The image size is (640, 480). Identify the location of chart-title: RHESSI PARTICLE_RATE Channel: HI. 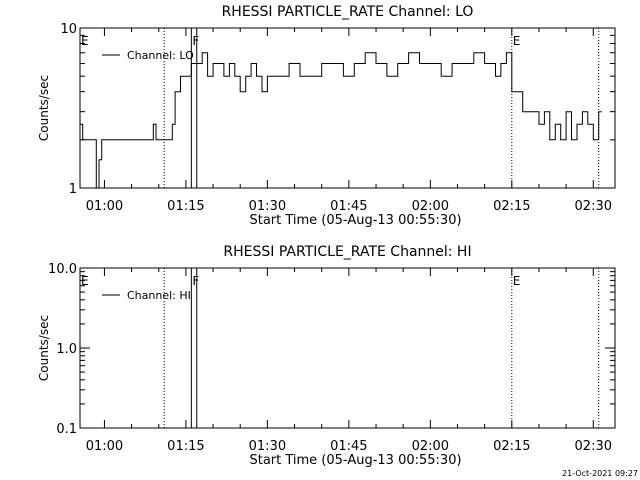
(347, 252).